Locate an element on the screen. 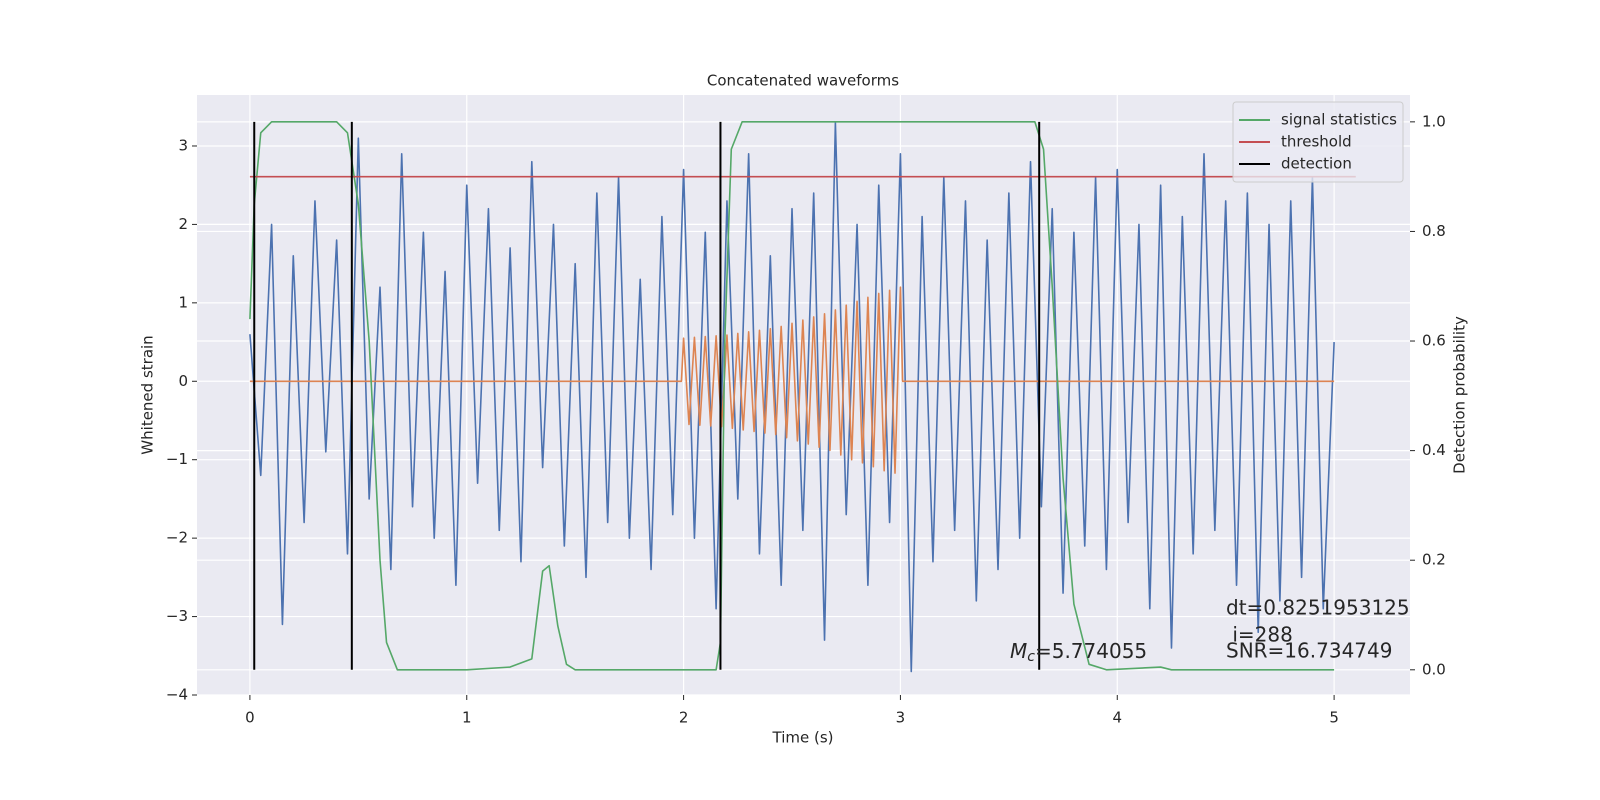 Image resolution: width=1600 pixels, height=800 pixels. y2-axis-label: Detection probability is located at coordinates (1460, 395).